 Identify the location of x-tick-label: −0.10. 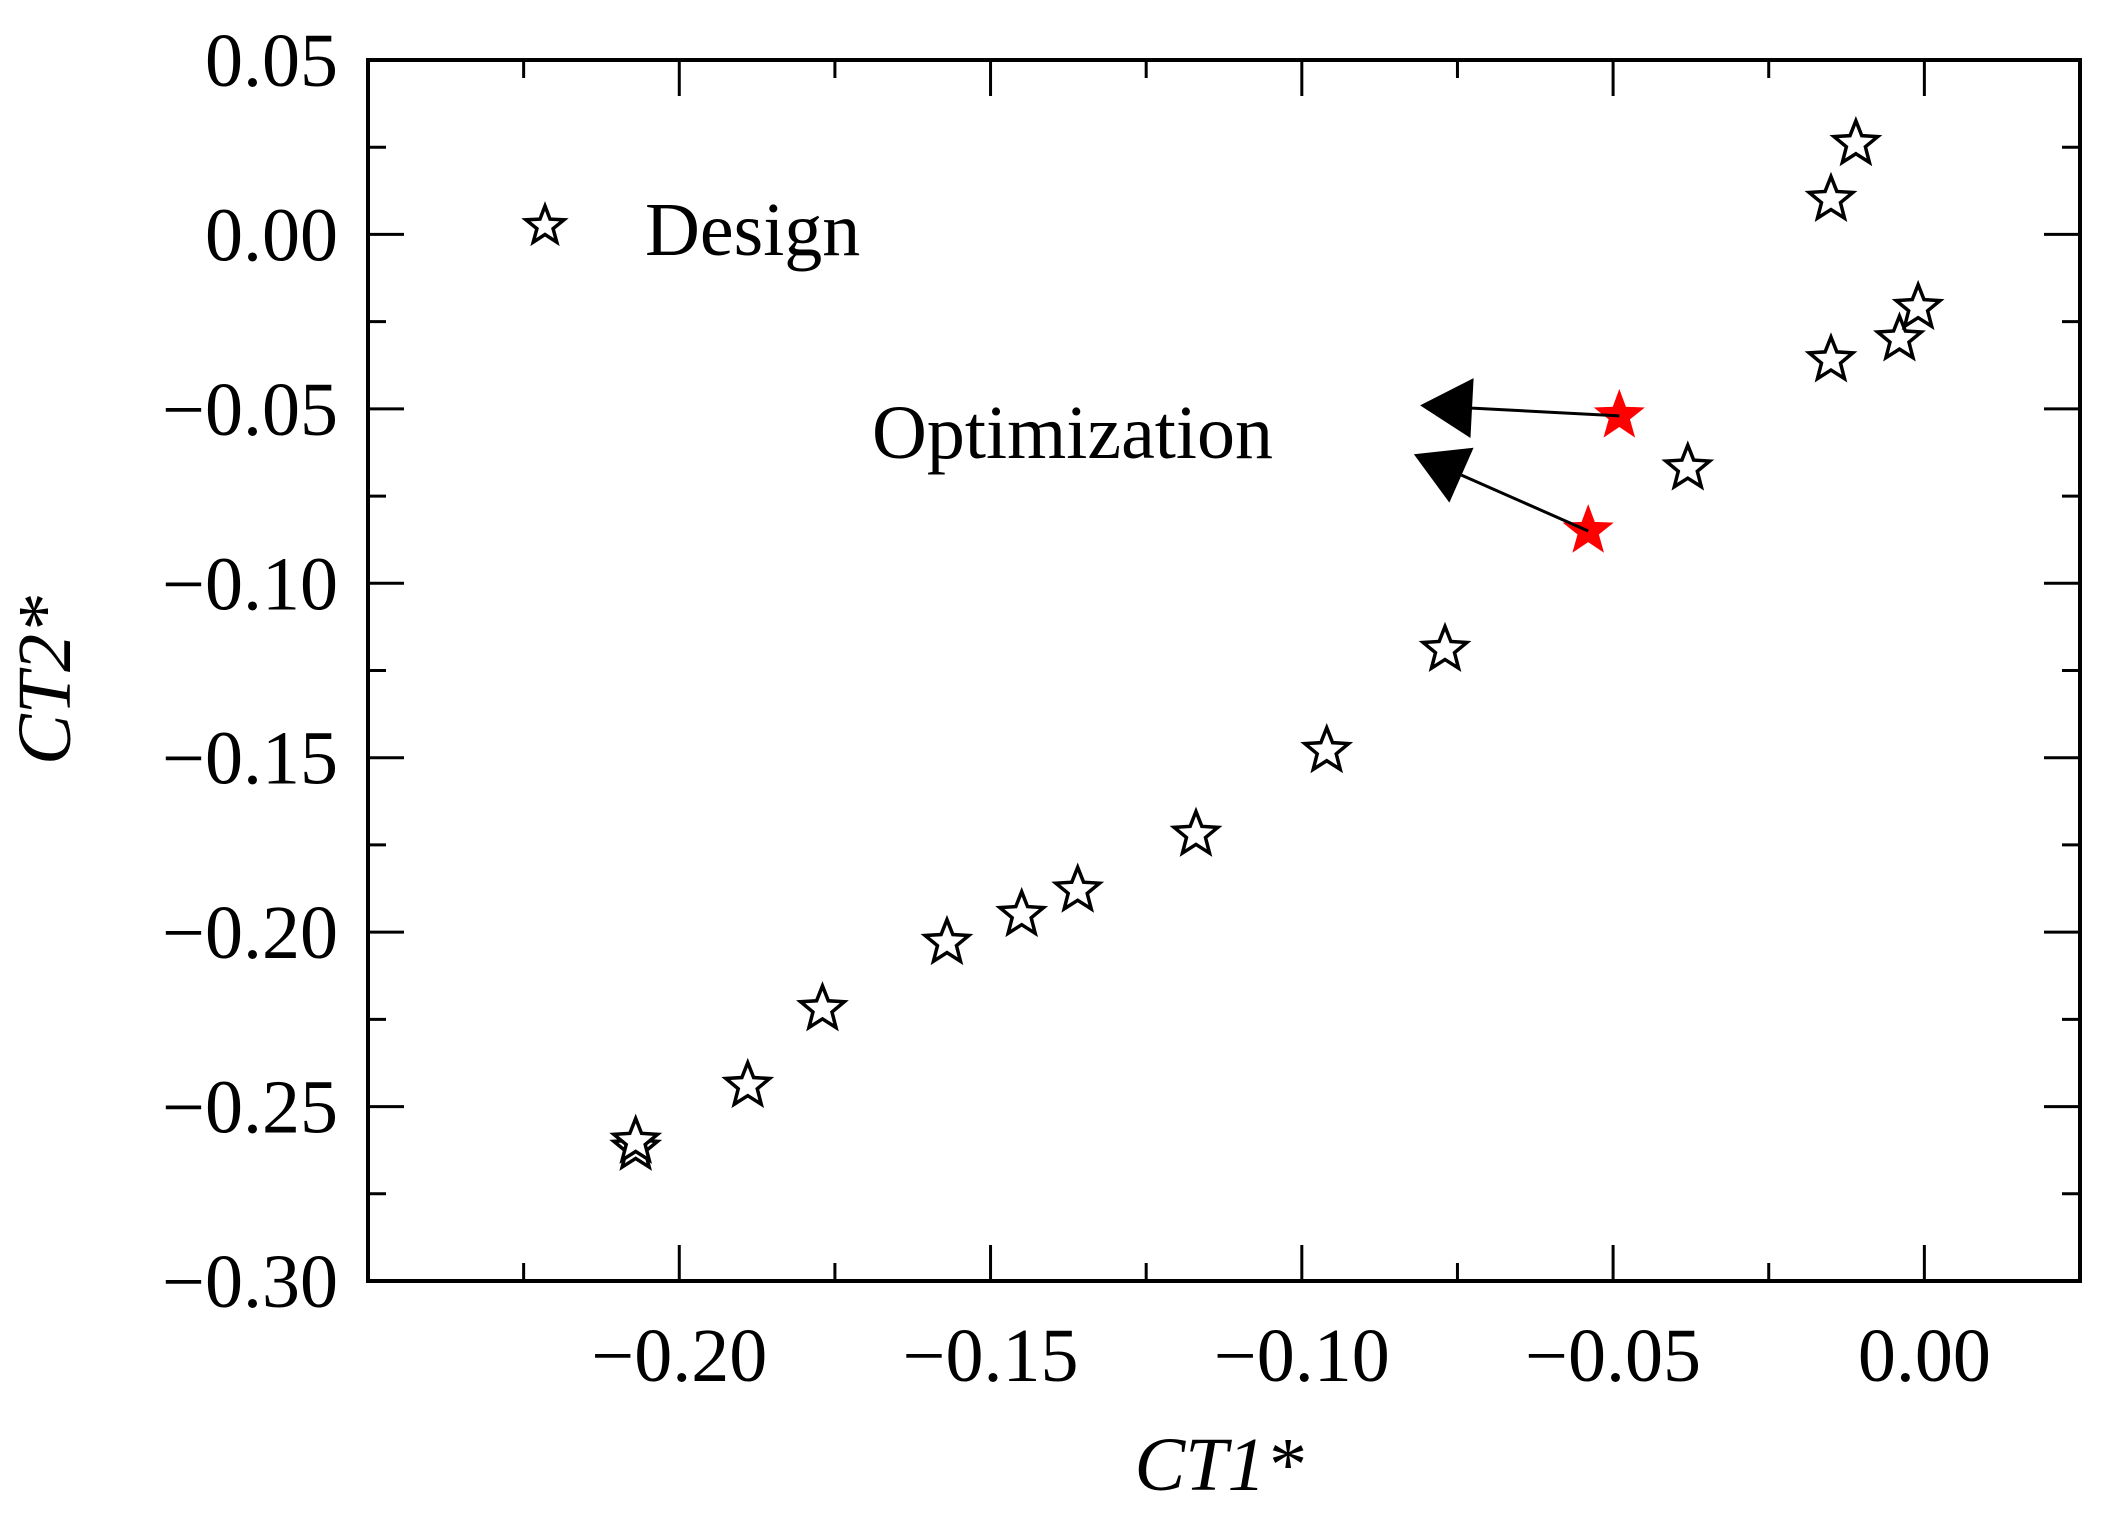
(1302, 1356).